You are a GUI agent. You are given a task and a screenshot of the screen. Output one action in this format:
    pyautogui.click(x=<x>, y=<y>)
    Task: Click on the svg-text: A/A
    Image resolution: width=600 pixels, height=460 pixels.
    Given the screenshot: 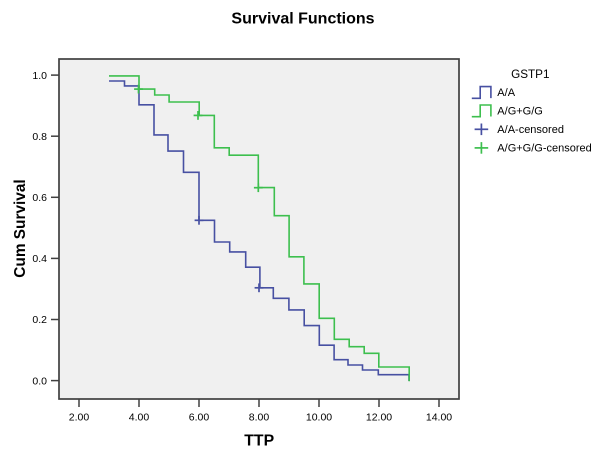 What is the action you would take?
    pyautogui.click(x=506, y=93)
    